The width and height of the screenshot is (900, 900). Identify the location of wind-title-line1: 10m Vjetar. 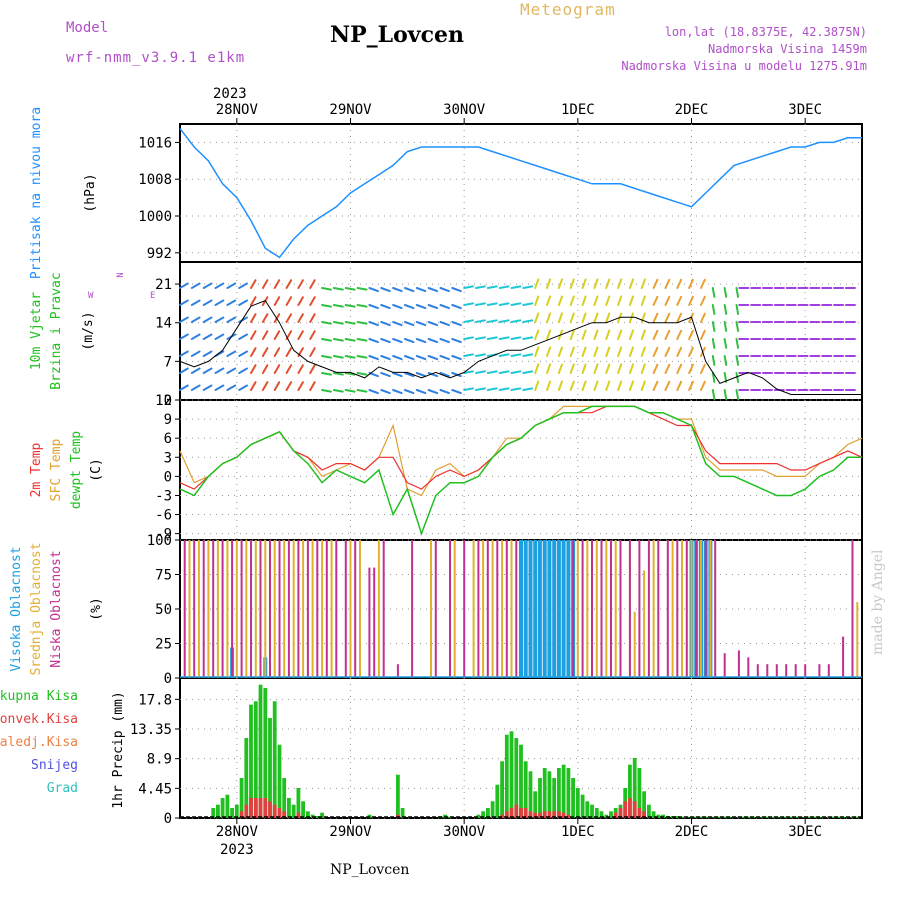
(36, 331).